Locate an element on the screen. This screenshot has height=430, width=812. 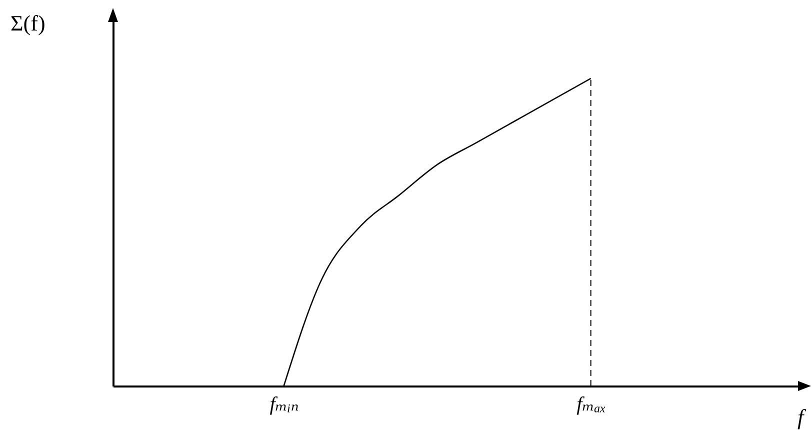
x-tick-label: fₘᵢₙ is located at coordinates (284, 405).